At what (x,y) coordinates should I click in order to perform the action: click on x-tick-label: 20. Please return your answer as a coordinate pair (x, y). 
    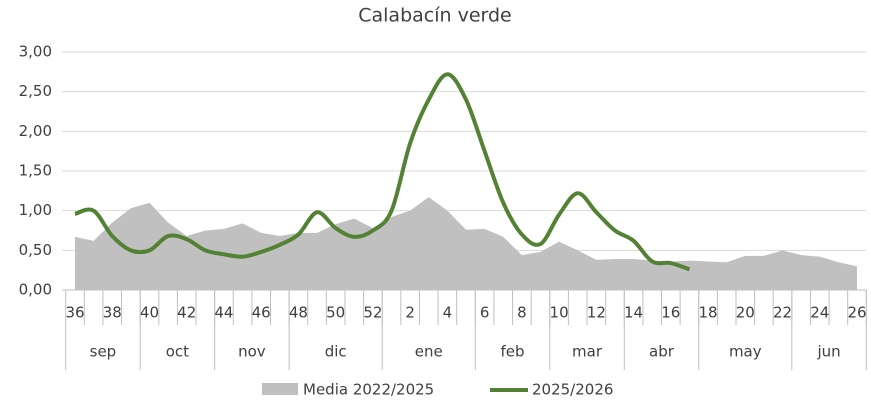
    Looking at the image, I should click on (745, 313).